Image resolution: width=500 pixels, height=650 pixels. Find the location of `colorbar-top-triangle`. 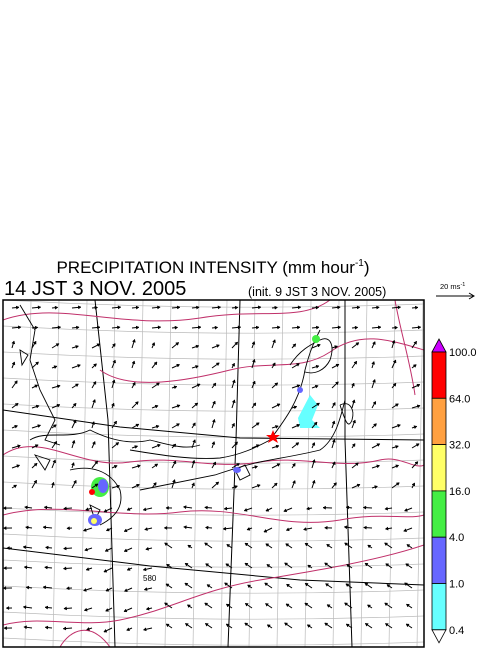

colorbar-top-triangle is located at coordinates (439, 345).